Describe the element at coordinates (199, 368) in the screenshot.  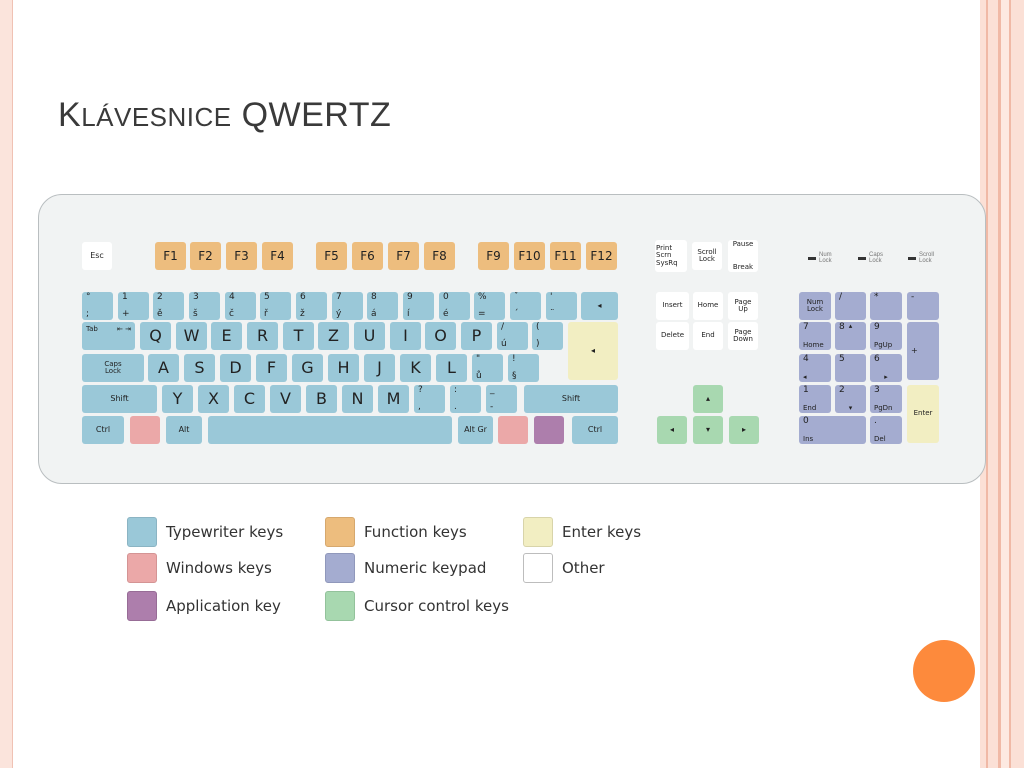
I see `key-s: S` at that location.